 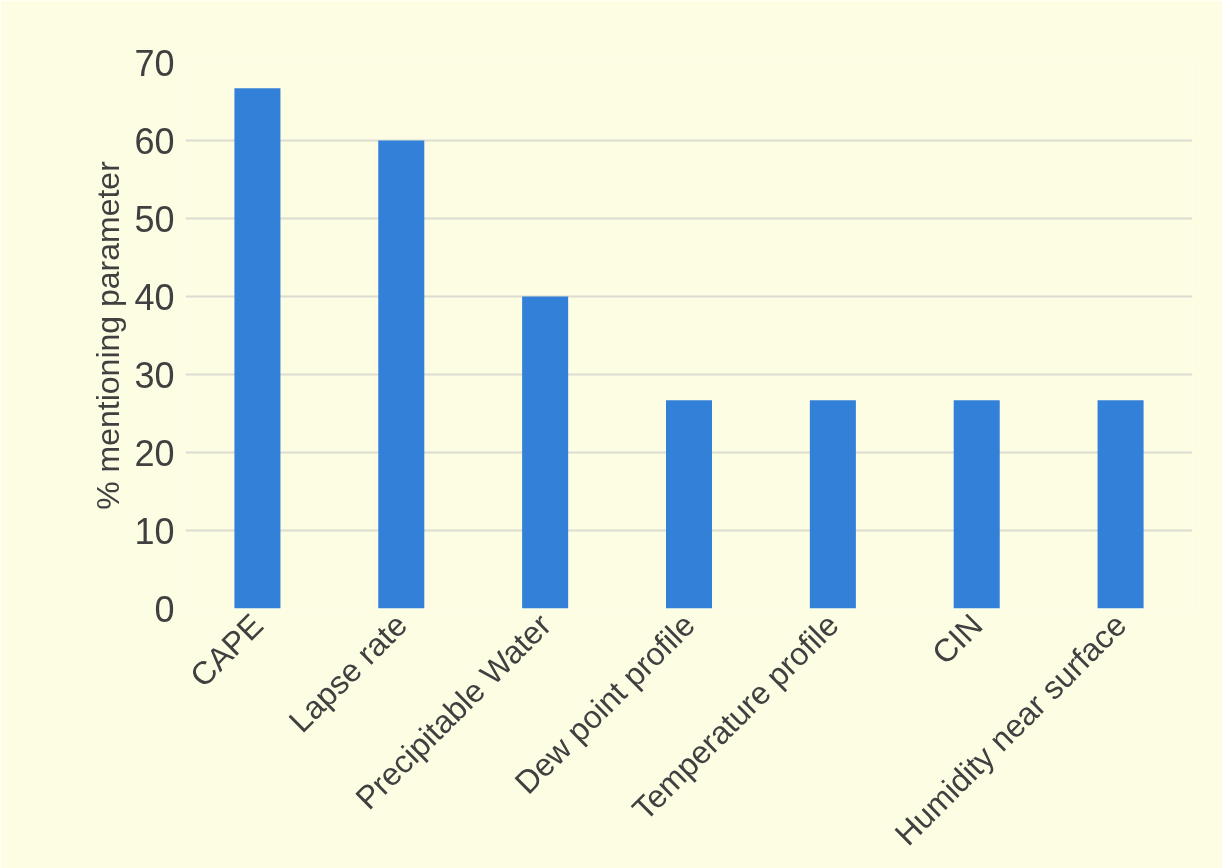 I want to click on y-tick-label: 20, so click(x=154, y=453).